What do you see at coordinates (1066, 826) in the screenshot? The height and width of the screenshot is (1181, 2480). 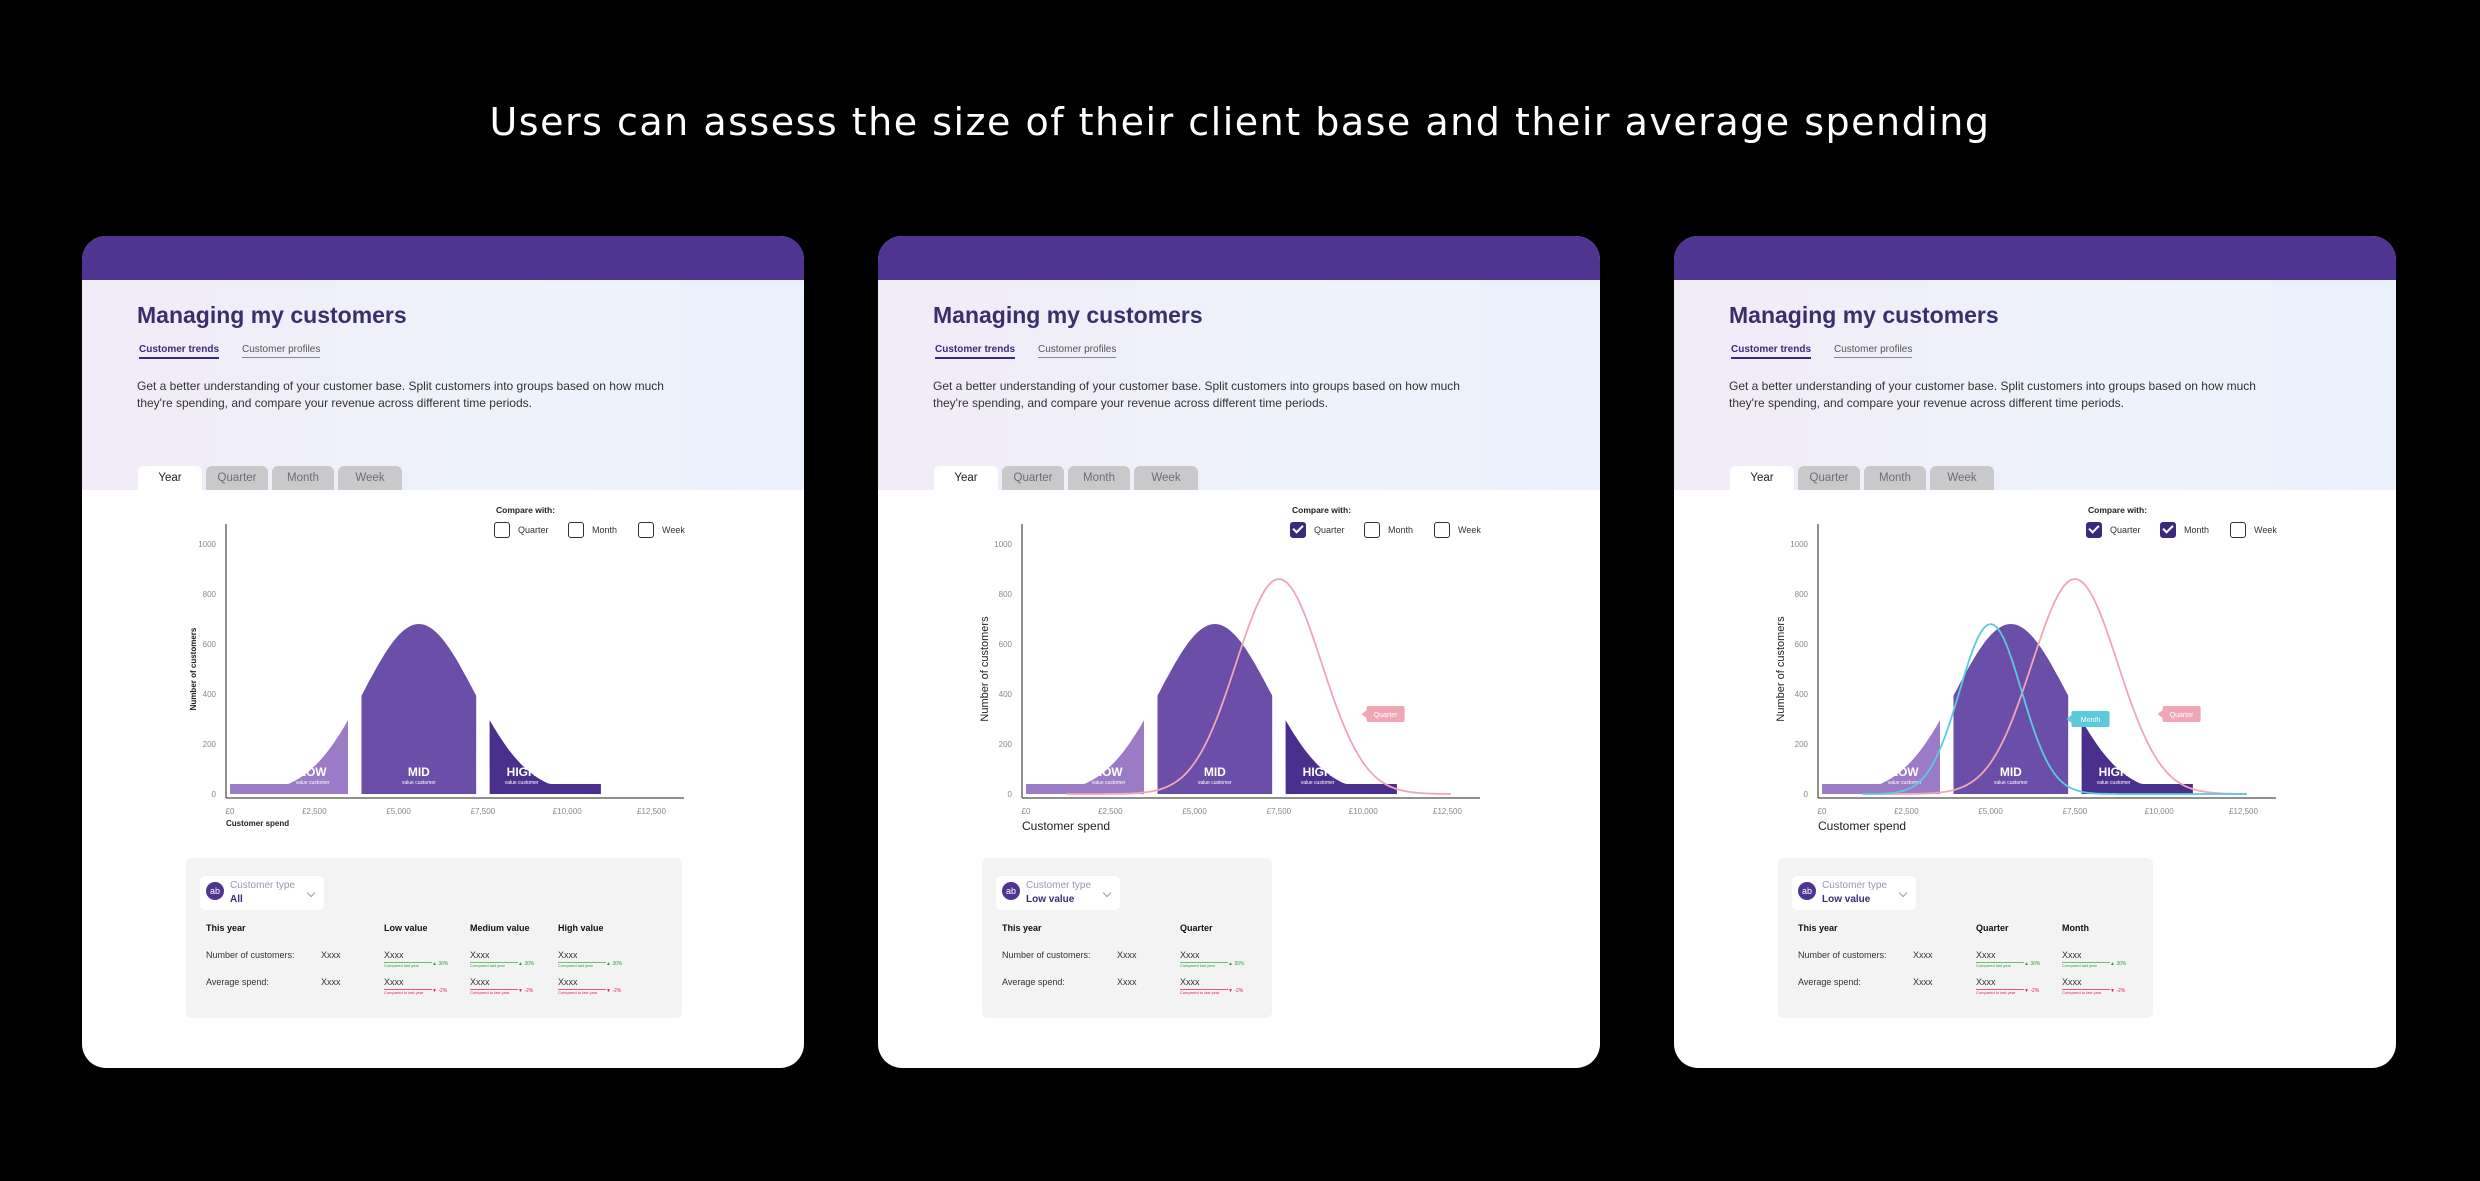 I see `x-axis-title: Customer spend` at bounding box center [1066, 826].